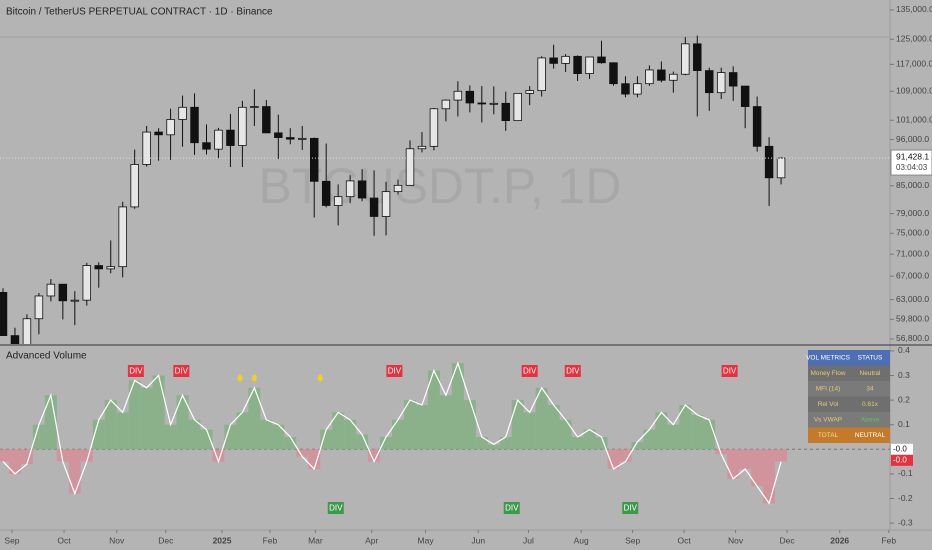 This screenshot has height=550, width=932. Describe the element at coordinates (849, 435) in the screenshot. I see `table-total-bg` at that location.